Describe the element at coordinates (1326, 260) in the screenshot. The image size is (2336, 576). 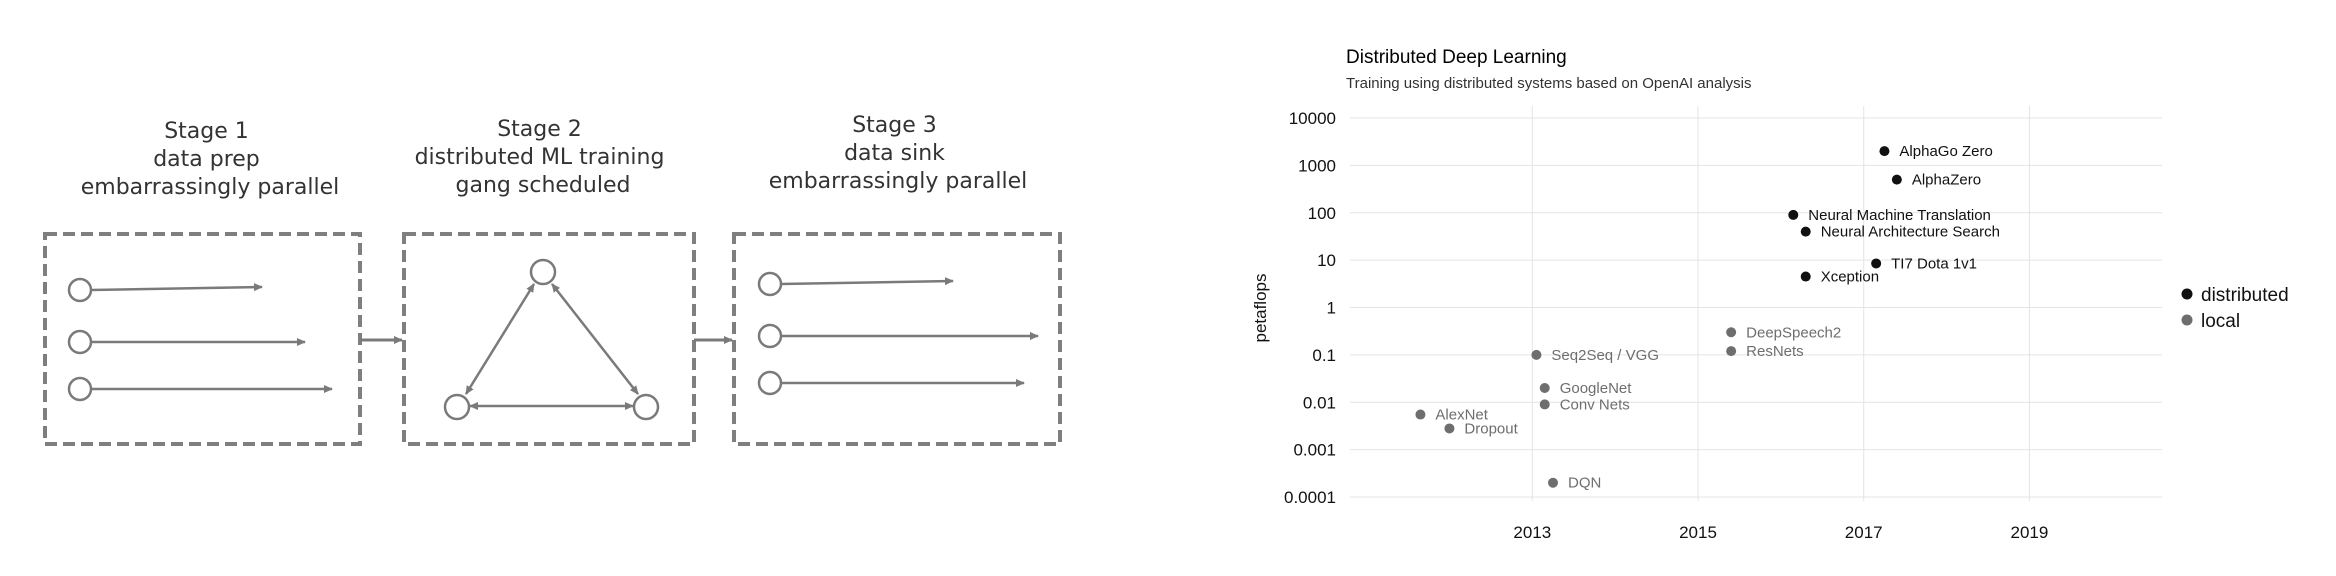
I see `y-tick-label: 10` at that location.